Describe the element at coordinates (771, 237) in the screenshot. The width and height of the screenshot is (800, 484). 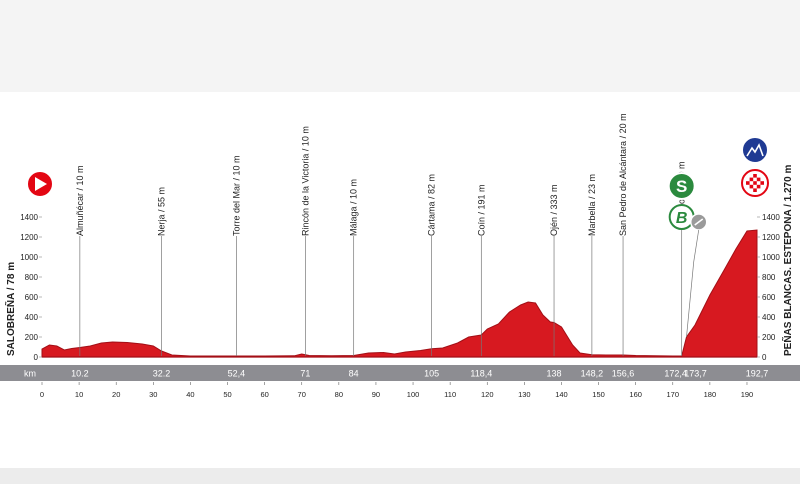
I see `y-tick-label-right: 1200` at that location.